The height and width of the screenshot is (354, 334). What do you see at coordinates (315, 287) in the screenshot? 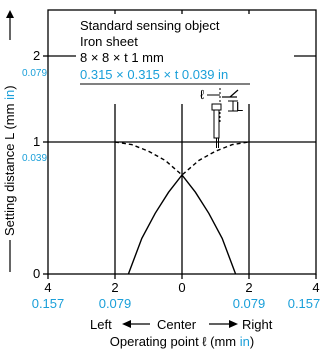
I see `x-tick-label-4: 4` at bounding box center [315, 287].